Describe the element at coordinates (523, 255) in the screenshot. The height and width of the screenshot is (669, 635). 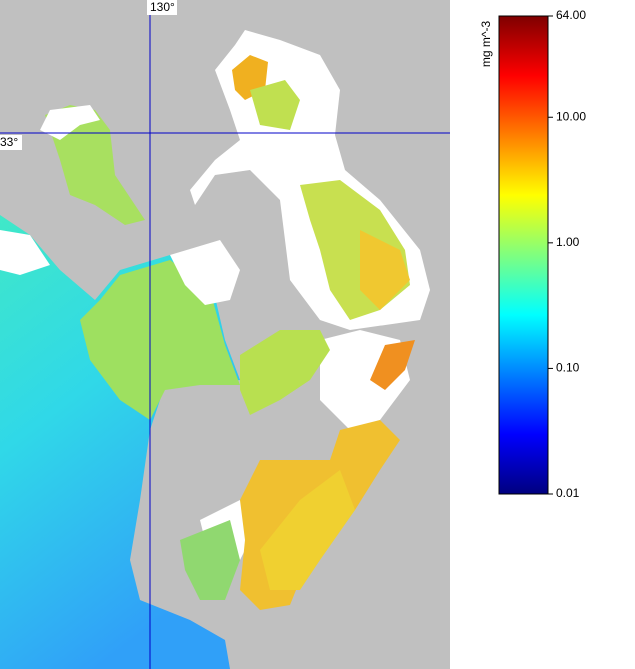
I see `colorbar-bar` at that location.